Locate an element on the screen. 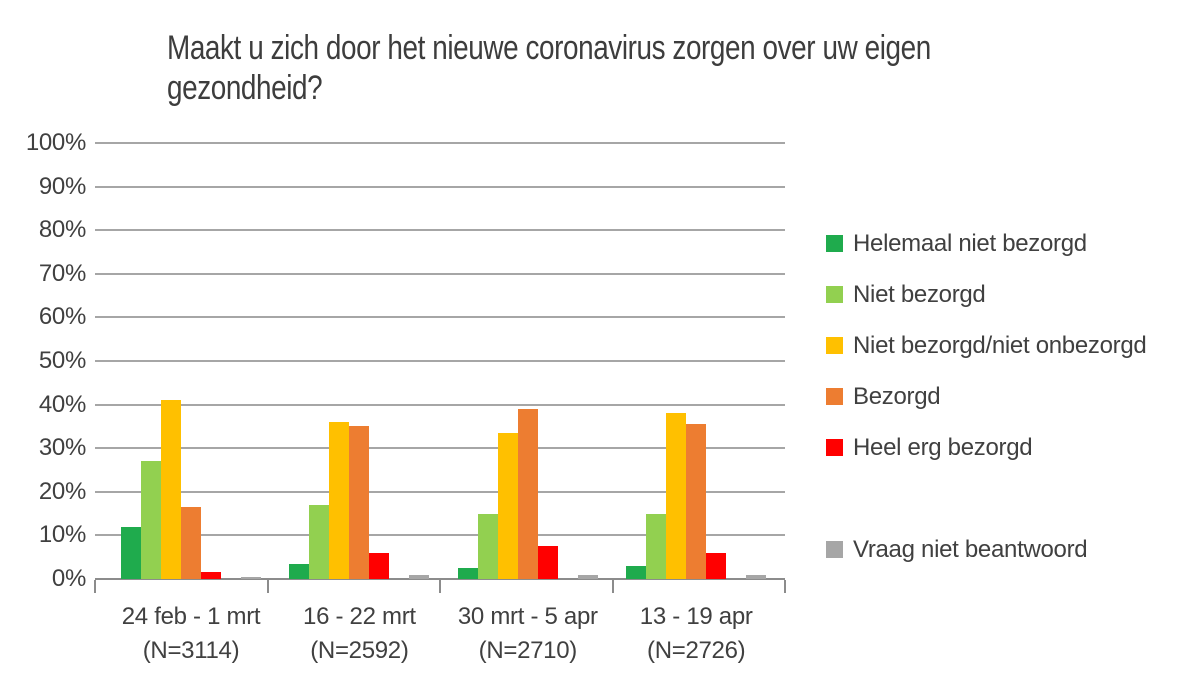  y-axis-tick-label: 0% is located at coordinates (68, 578).